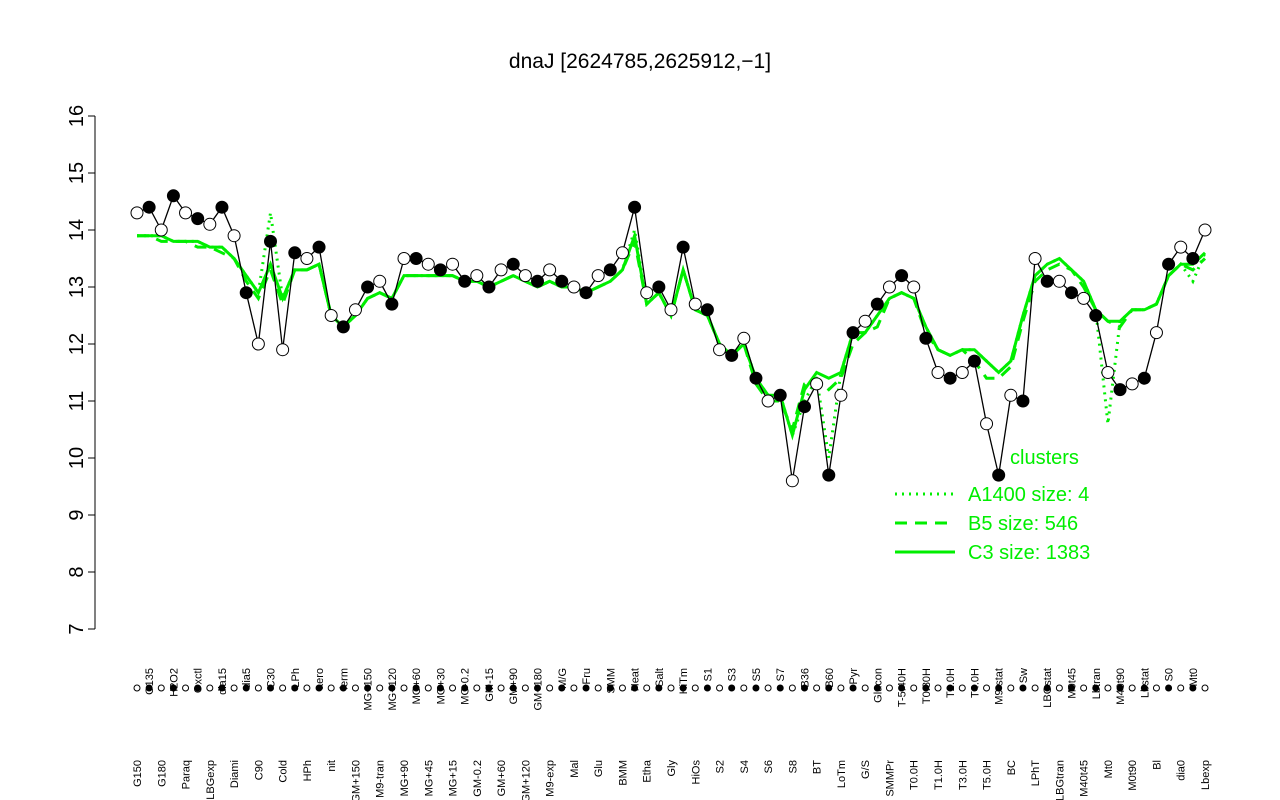 This screenshot has width=1280, height=800. I want to click on x-tick-label: G/S, so click(866, 769).